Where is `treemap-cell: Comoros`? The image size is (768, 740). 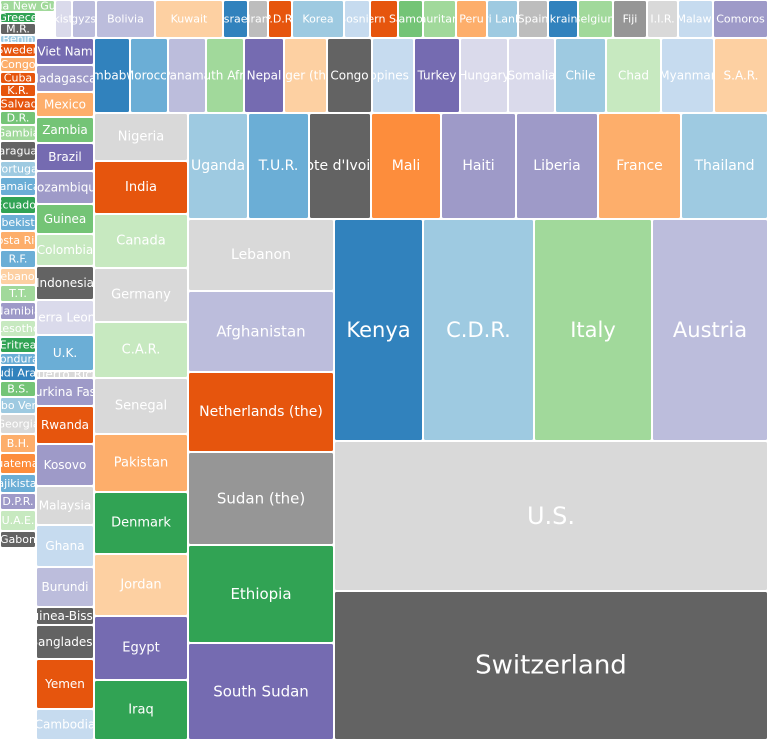
treemap-cell: Comoros is located at coordinates (740, 19).